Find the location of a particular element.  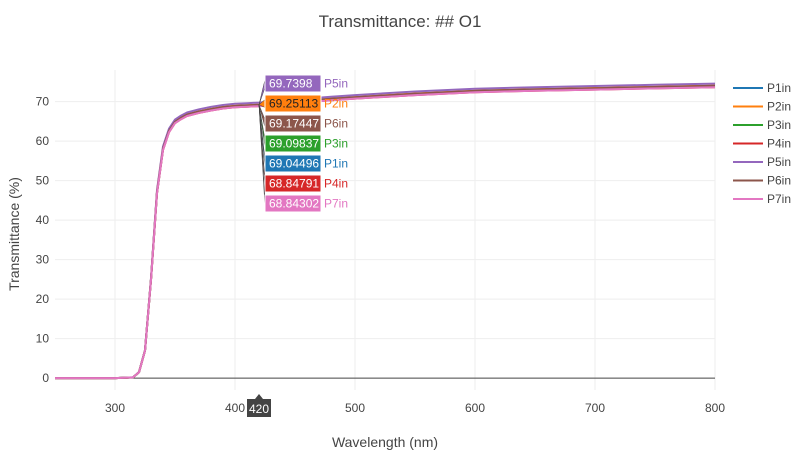

hover-value: 69.04496 is located at coordinates (294, 164).